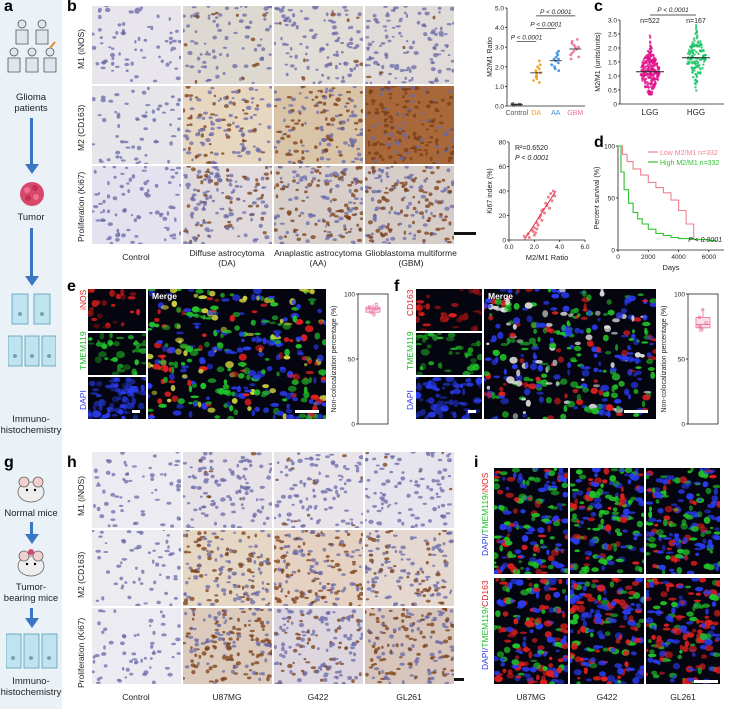 The width and height of the screenshot is (729, 709). Describe the element at coordinates (318, 258) in the screenshot. I see `col-label-aa: Anaplastic astrocytoma (AA)` at that location.